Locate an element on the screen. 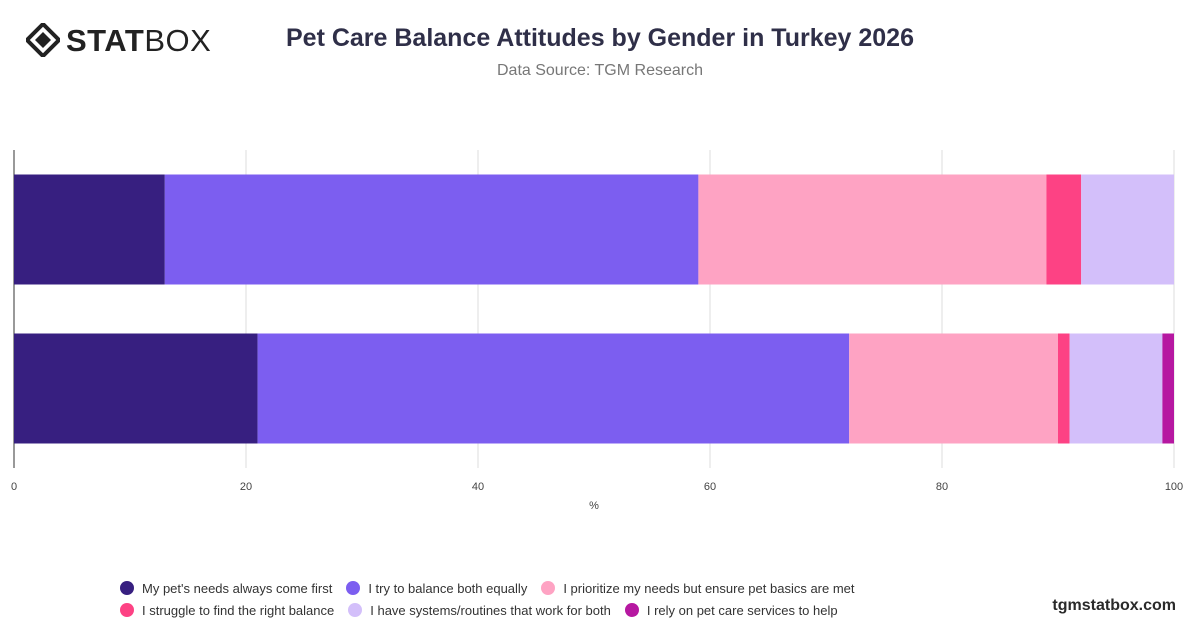 The width and height of the screenshot is (1200, 628). x-tick-label-3: 60 is located at coordinates (710, 487).